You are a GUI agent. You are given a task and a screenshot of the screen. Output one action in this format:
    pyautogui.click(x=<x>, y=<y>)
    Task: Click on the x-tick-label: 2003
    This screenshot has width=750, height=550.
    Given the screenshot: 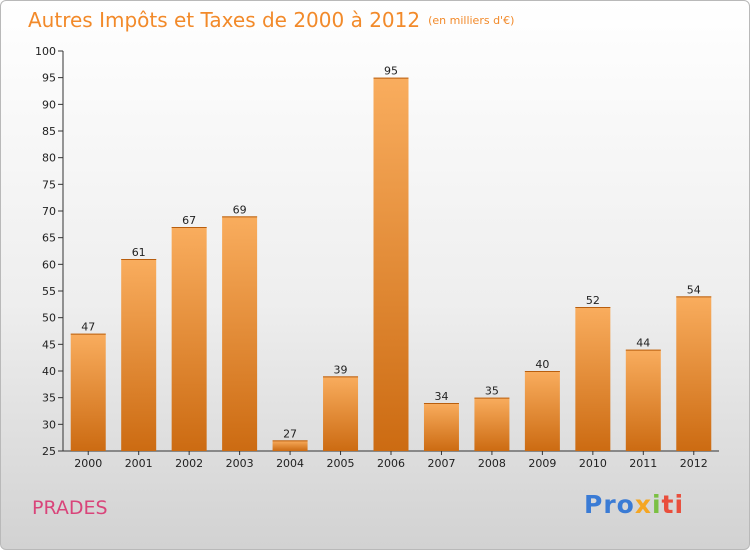 What is the action you would take?
    pyautogui.click(x=240, y=463)
    